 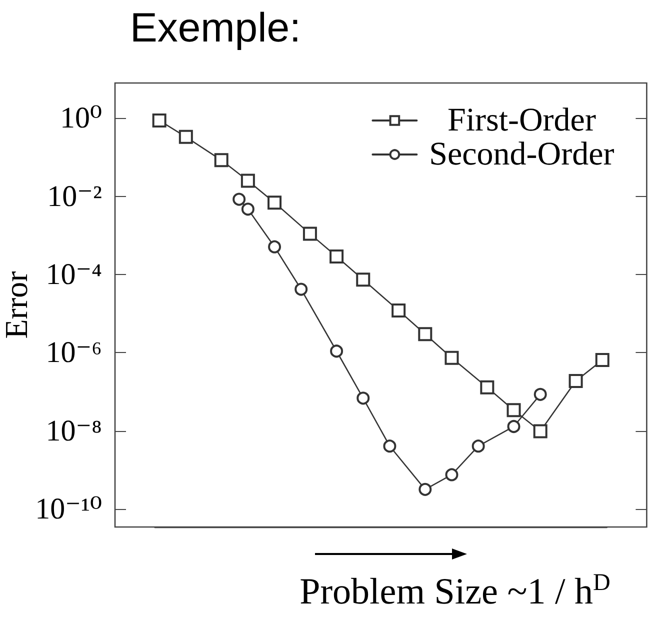 I want to click on legend-label: First-Order, so click(x=521, y=120).